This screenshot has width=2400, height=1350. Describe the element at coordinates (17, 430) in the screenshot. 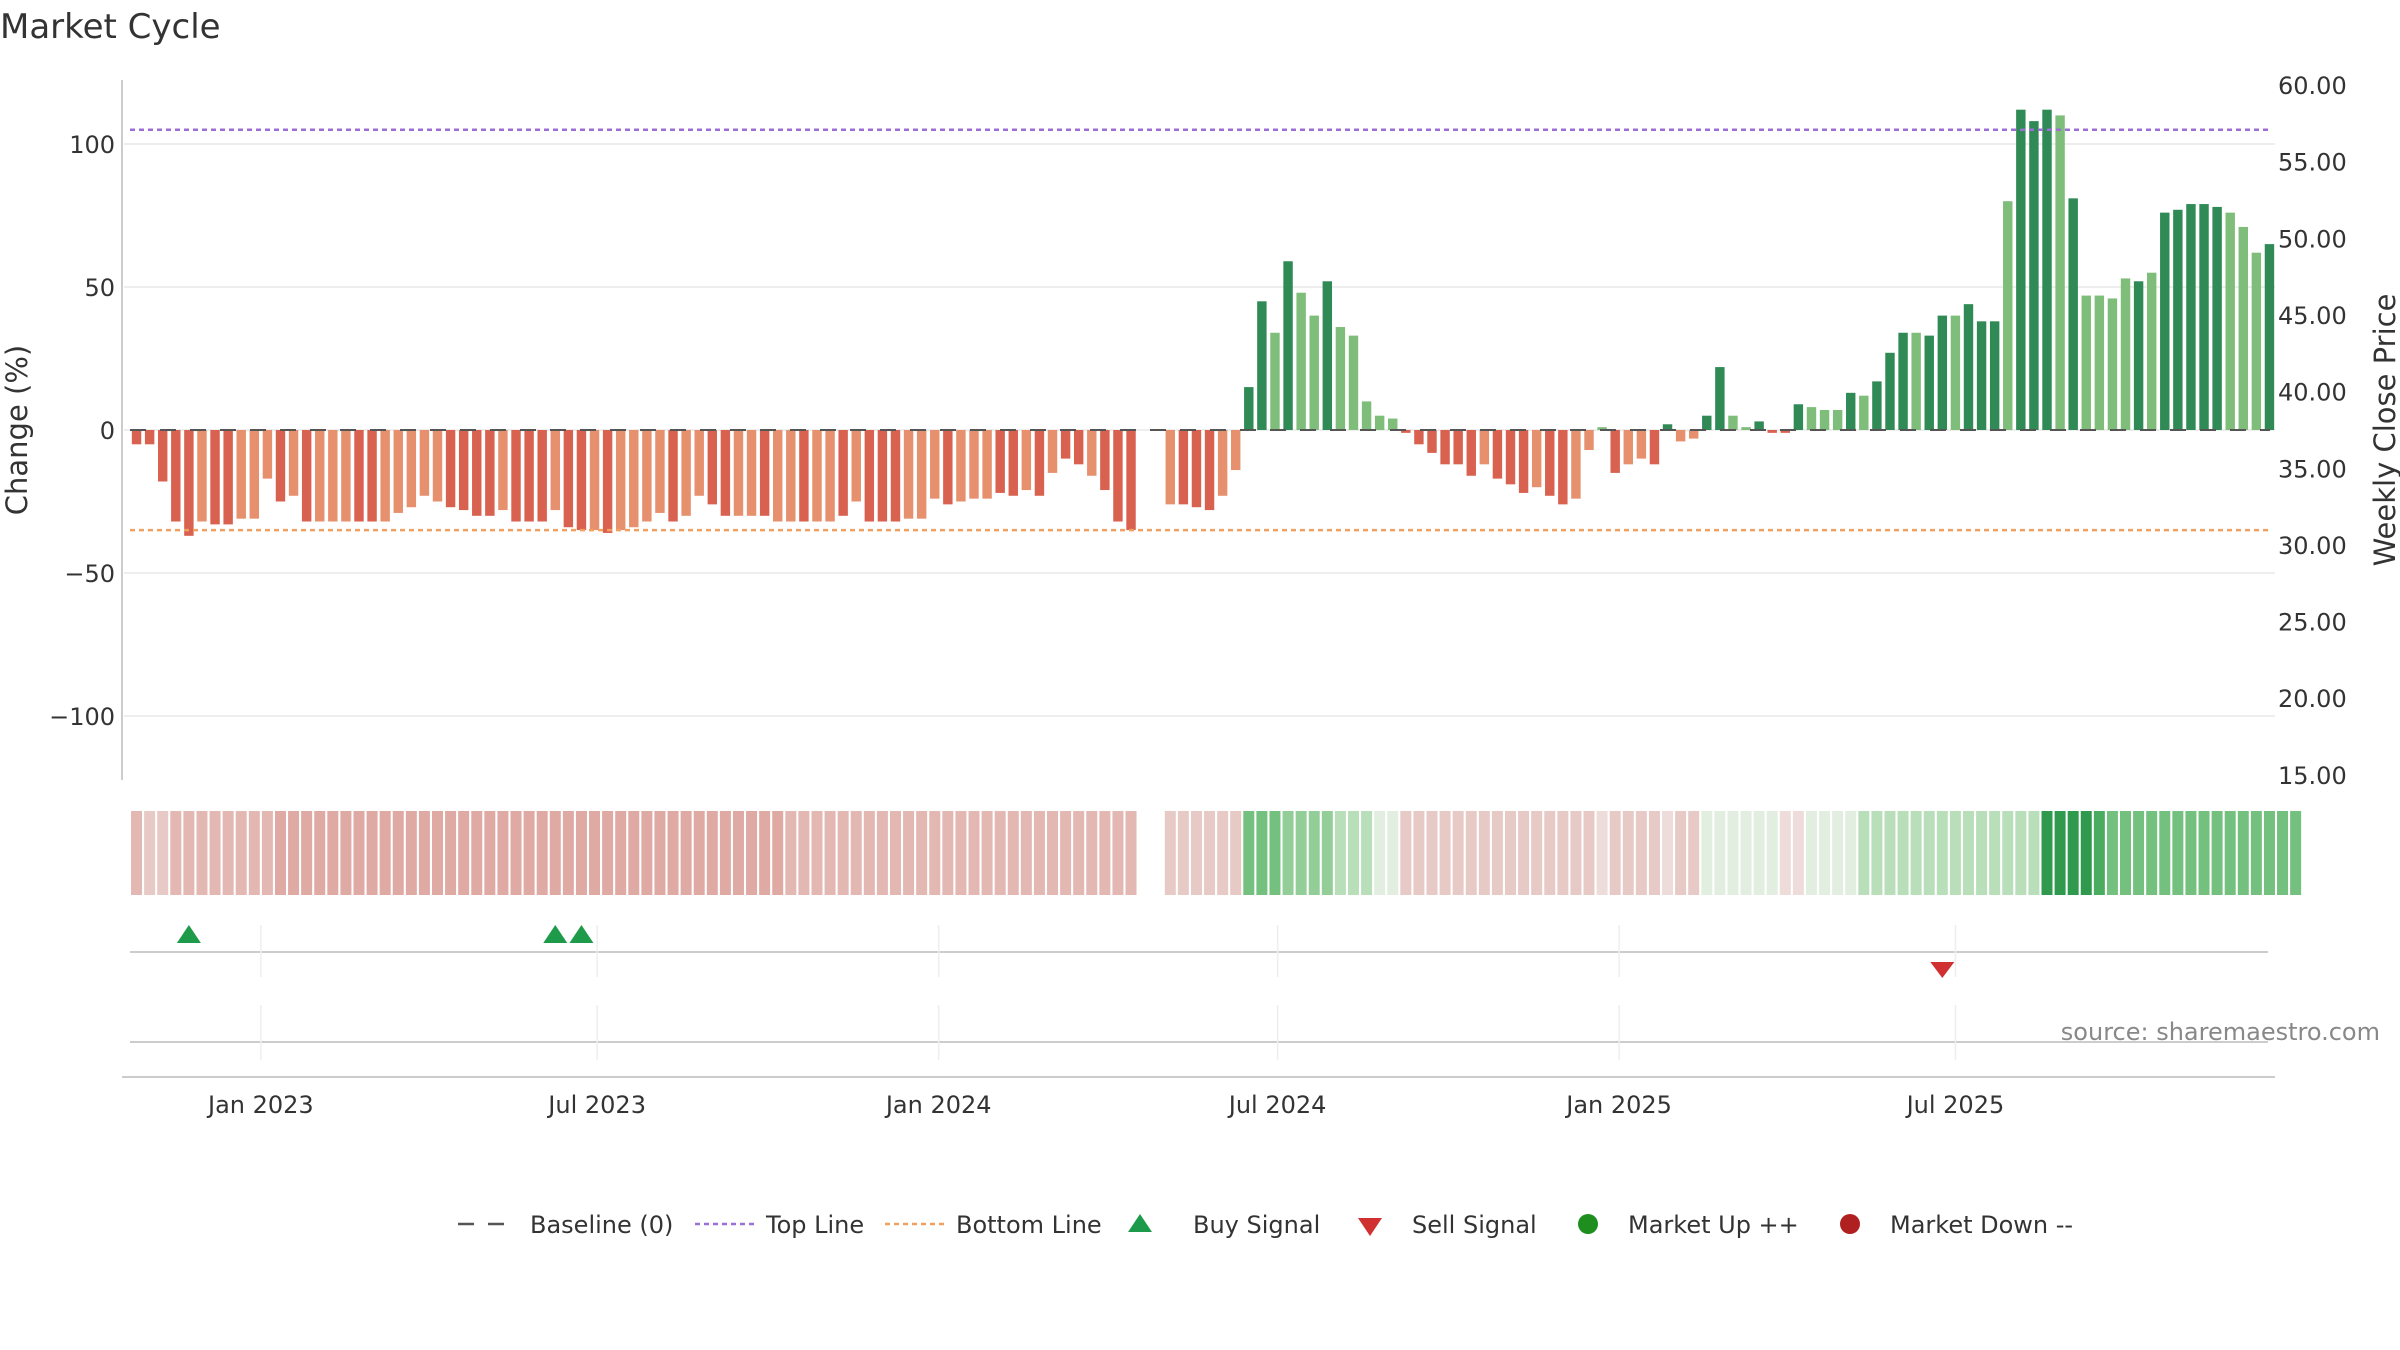

I see `y-axis-label: Change (%)` at that location.